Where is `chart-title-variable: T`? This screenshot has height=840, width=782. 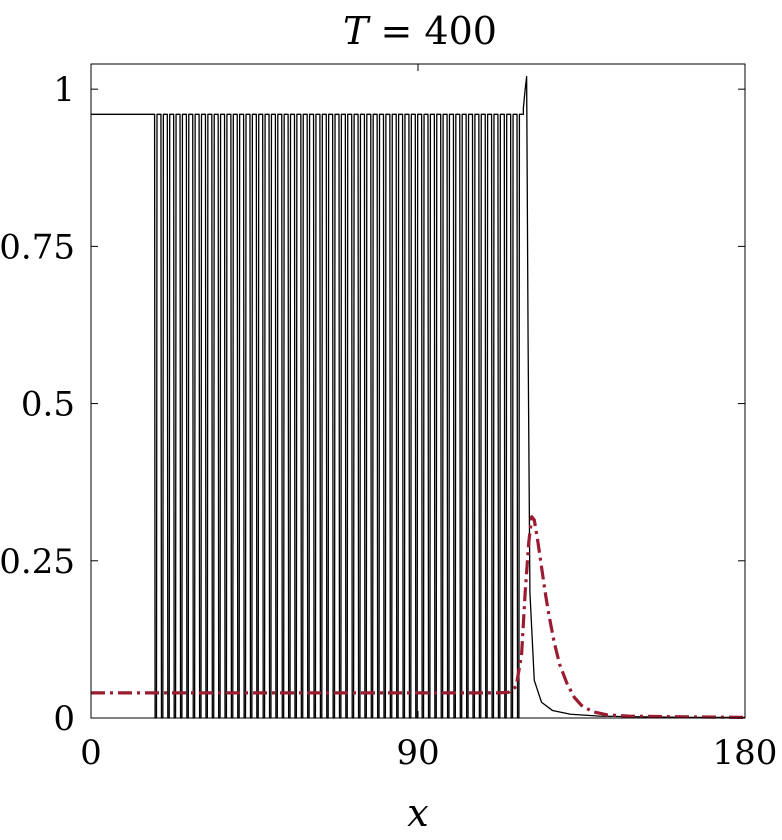
chart-title-variable: T is located at coordinates (357, 31).